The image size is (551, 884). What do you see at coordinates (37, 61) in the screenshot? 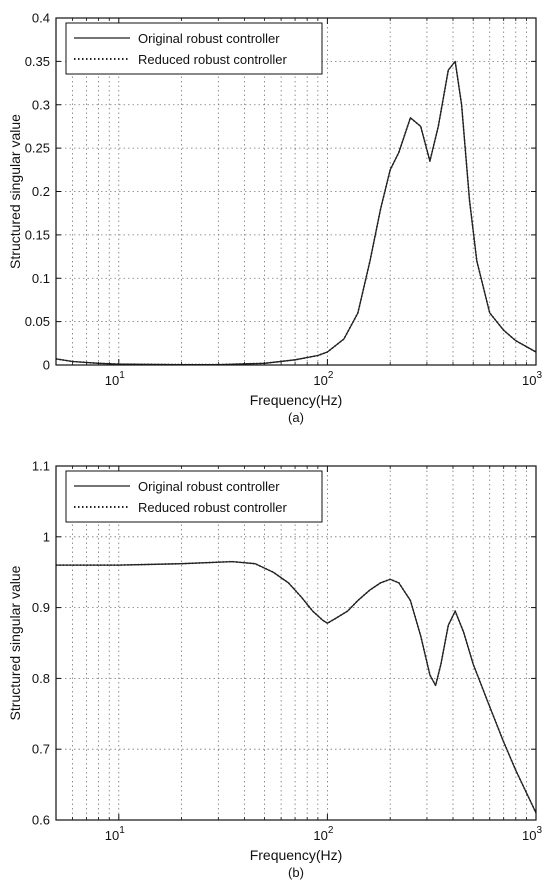
I see `y-tick-label: 0.35` at bounding box center [37, 61].